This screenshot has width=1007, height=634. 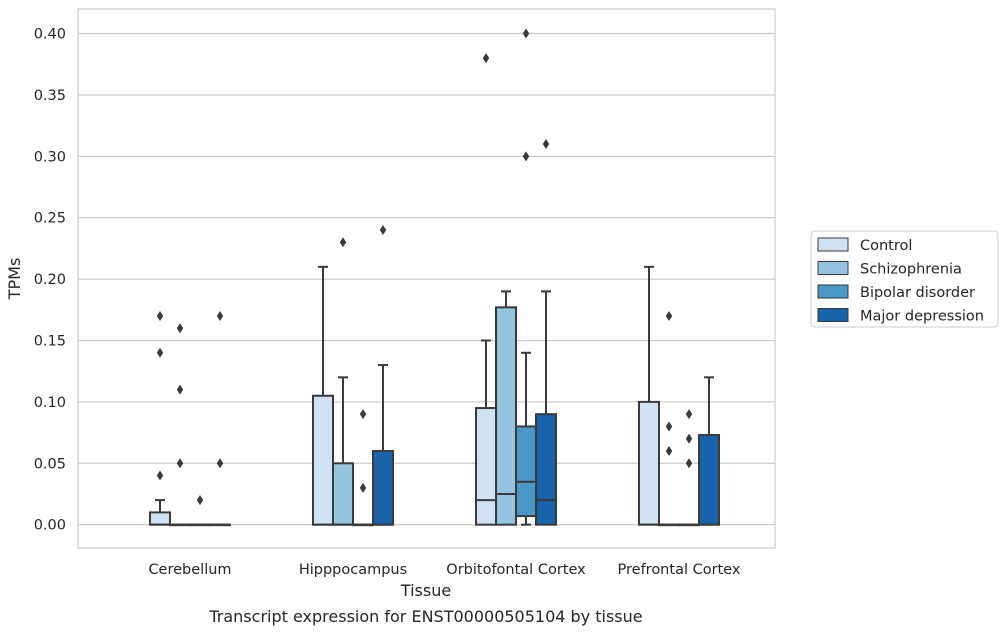 I want to click on legend-label: Control, so click(x=886, y=246).